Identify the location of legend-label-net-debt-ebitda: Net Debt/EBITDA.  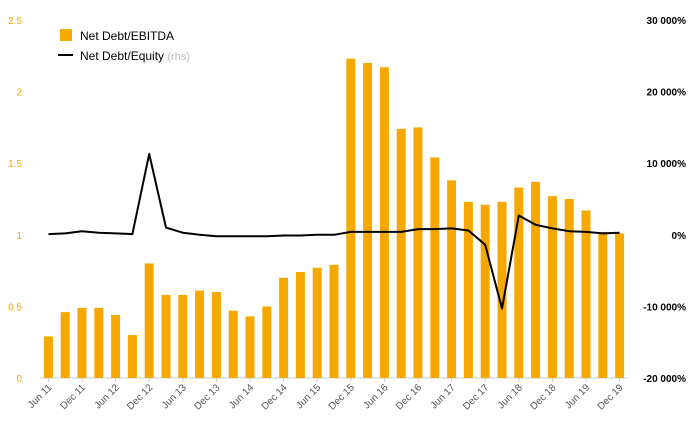
(127, 36).